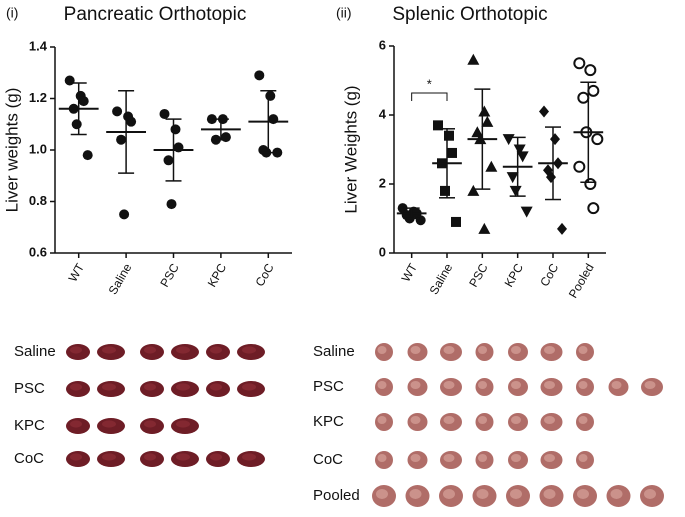 Image resolution: width=685 pixels, height=517 pixels. Describe the element at coordinates (38, 97) in the screenshot. I see `y-tick-label: 1.2` at that location.